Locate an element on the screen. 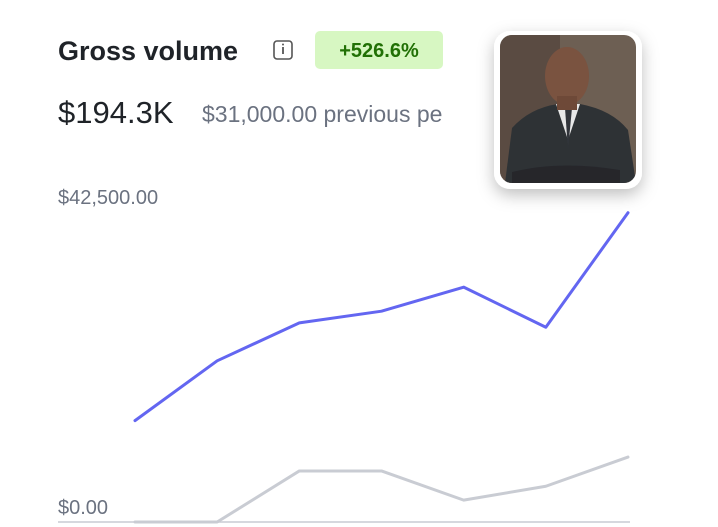 The width and height of the screenshot is (718, 527). y-tick-label: $0.00 is located at coordinates (83, 508).